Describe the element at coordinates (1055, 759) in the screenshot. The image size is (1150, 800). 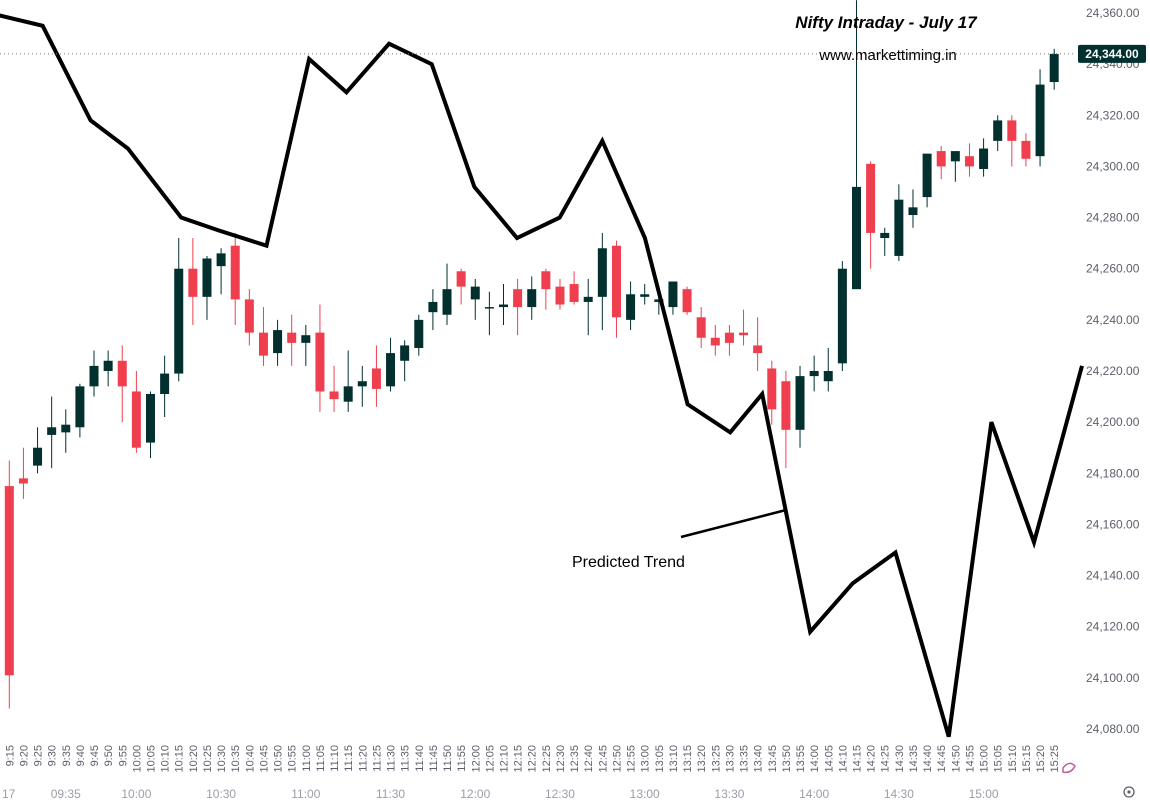
I see `x-tick-label: 15:25` at that location.